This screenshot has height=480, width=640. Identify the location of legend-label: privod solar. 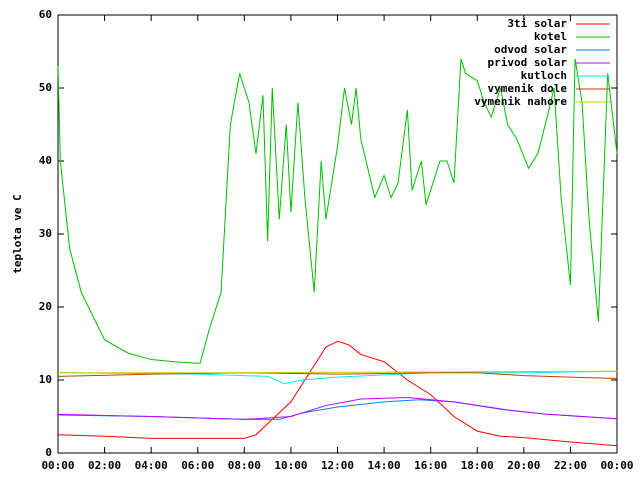
(528, 62).